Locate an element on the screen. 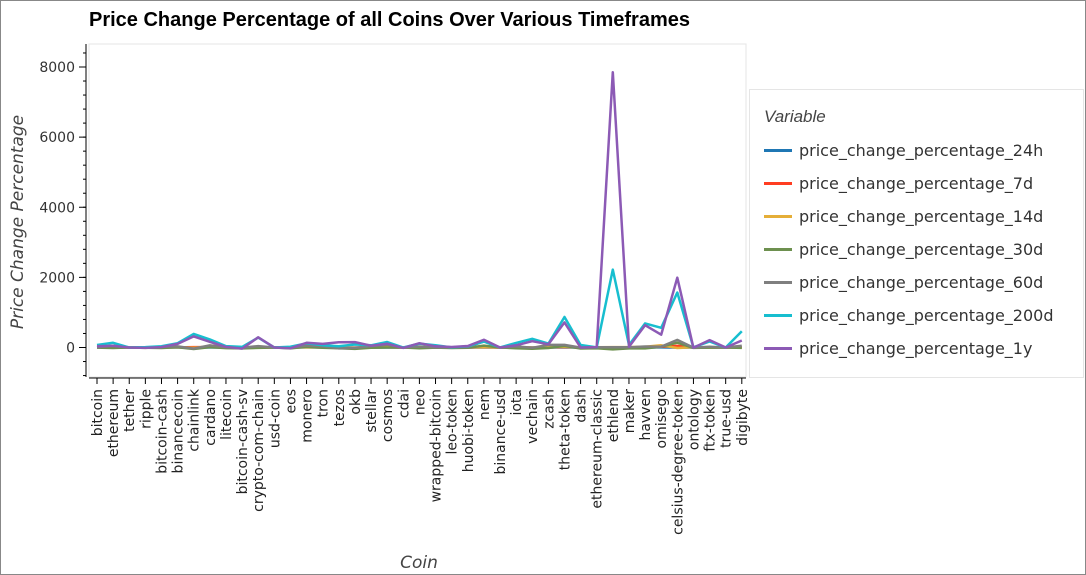 The width and height of the screenshot is (1086, 575). legend-label: price_change_percentage_200d is located at coordinates (926, 315).